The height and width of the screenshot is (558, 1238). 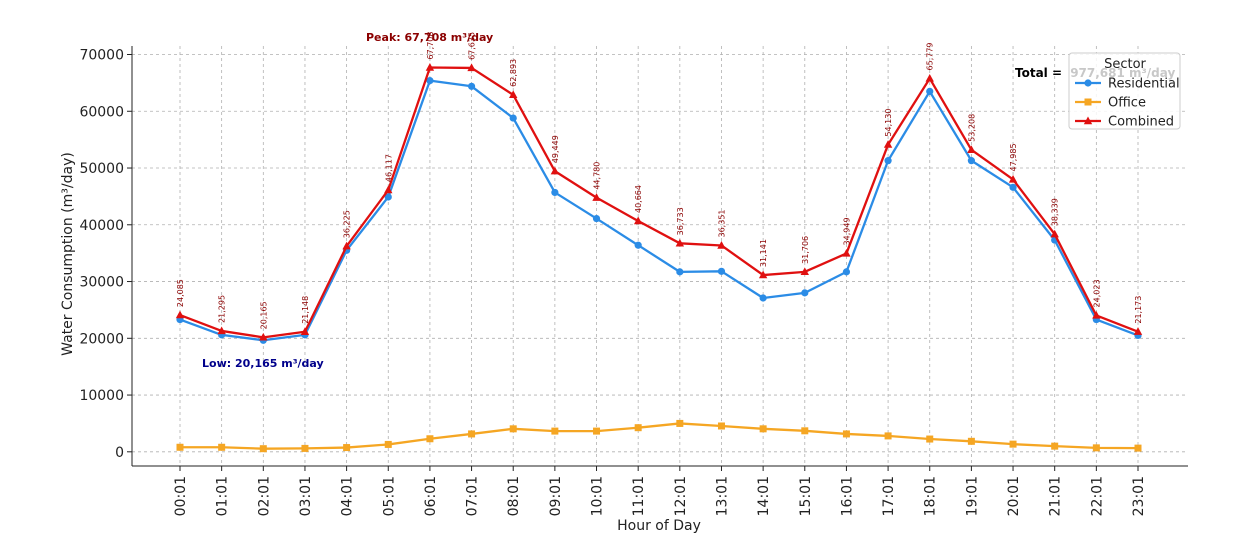 I want to click on x-tick-label-12: 12:01, so click(x=681, y=496).